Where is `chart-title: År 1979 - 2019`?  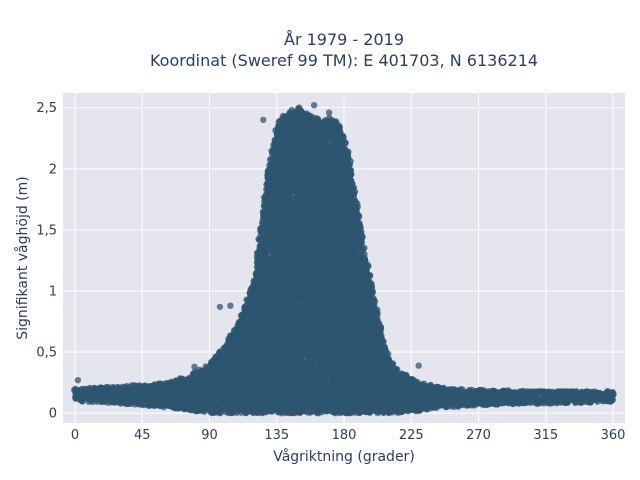
chart-title: År 1979 - 2019 is located at coordinates (344, 39).